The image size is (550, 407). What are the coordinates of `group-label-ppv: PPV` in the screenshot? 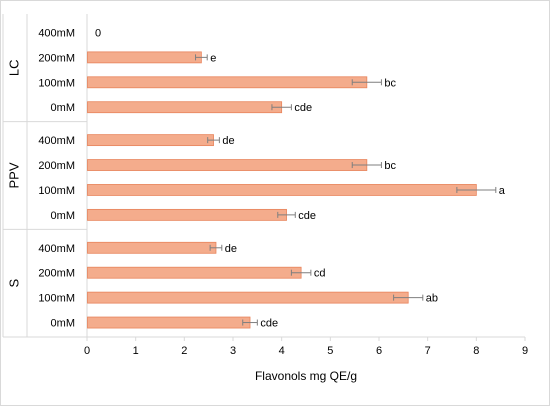 It's located at (13, 175).